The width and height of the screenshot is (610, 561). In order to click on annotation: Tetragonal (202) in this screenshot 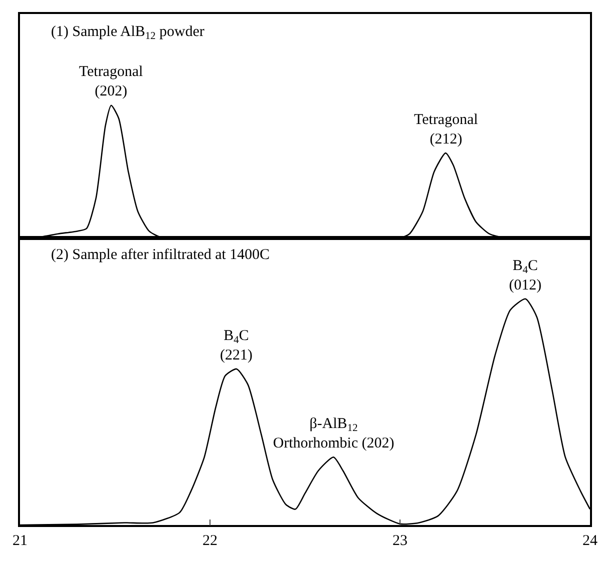, I will do `click(111, 82)`.